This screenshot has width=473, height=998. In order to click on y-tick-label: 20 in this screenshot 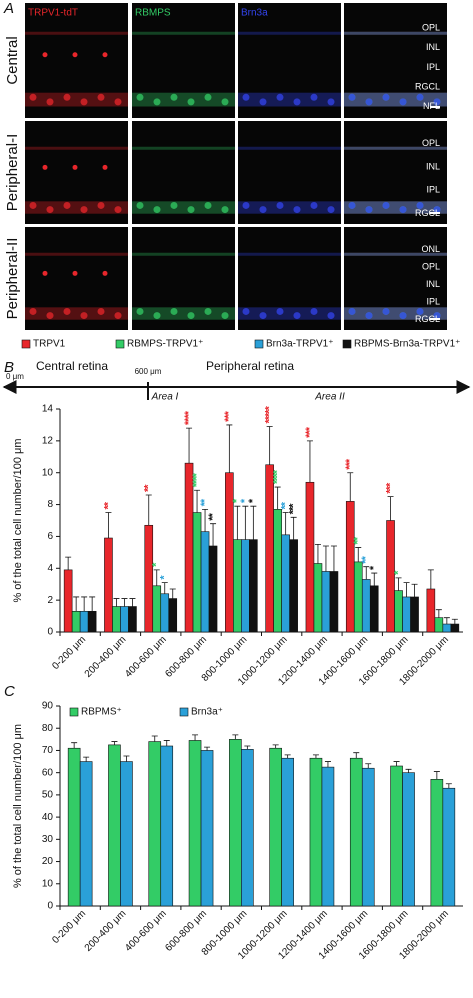, I will do `click(48, 861)`.